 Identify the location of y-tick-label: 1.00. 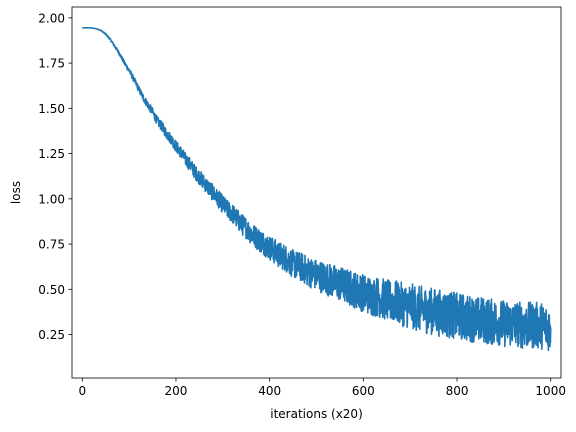
(51, 199).